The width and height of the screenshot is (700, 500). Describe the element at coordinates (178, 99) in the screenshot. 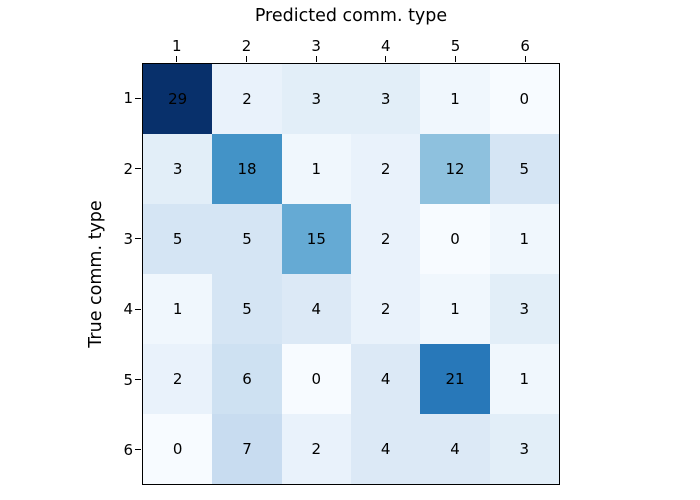

I see `matrix-cell: 29` at that location.